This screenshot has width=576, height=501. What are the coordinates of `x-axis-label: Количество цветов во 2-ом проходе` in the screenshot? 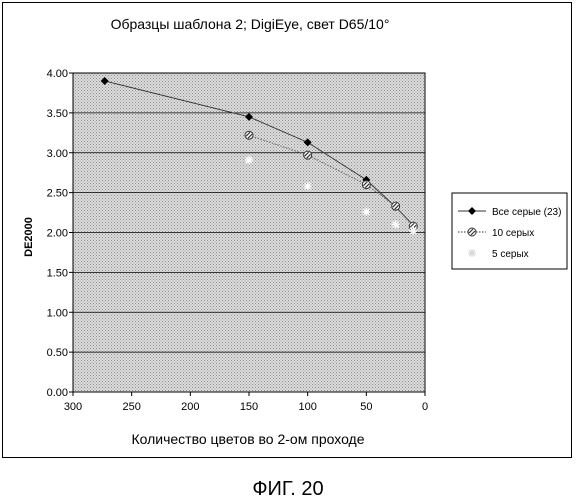 It's located at (247, 439).